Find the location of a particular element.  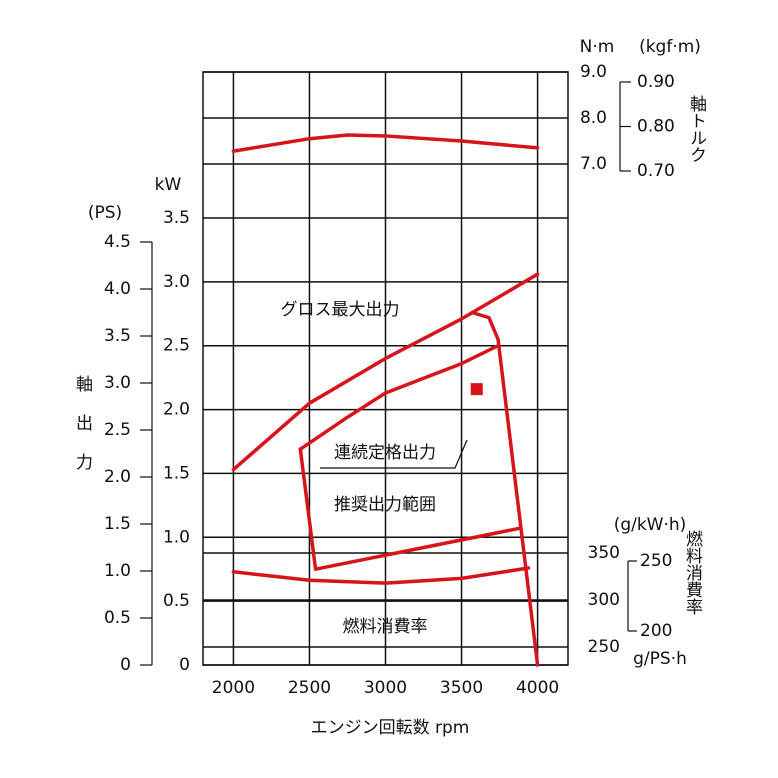

kw-axis-title: kW is located at coordinates (168, 185).